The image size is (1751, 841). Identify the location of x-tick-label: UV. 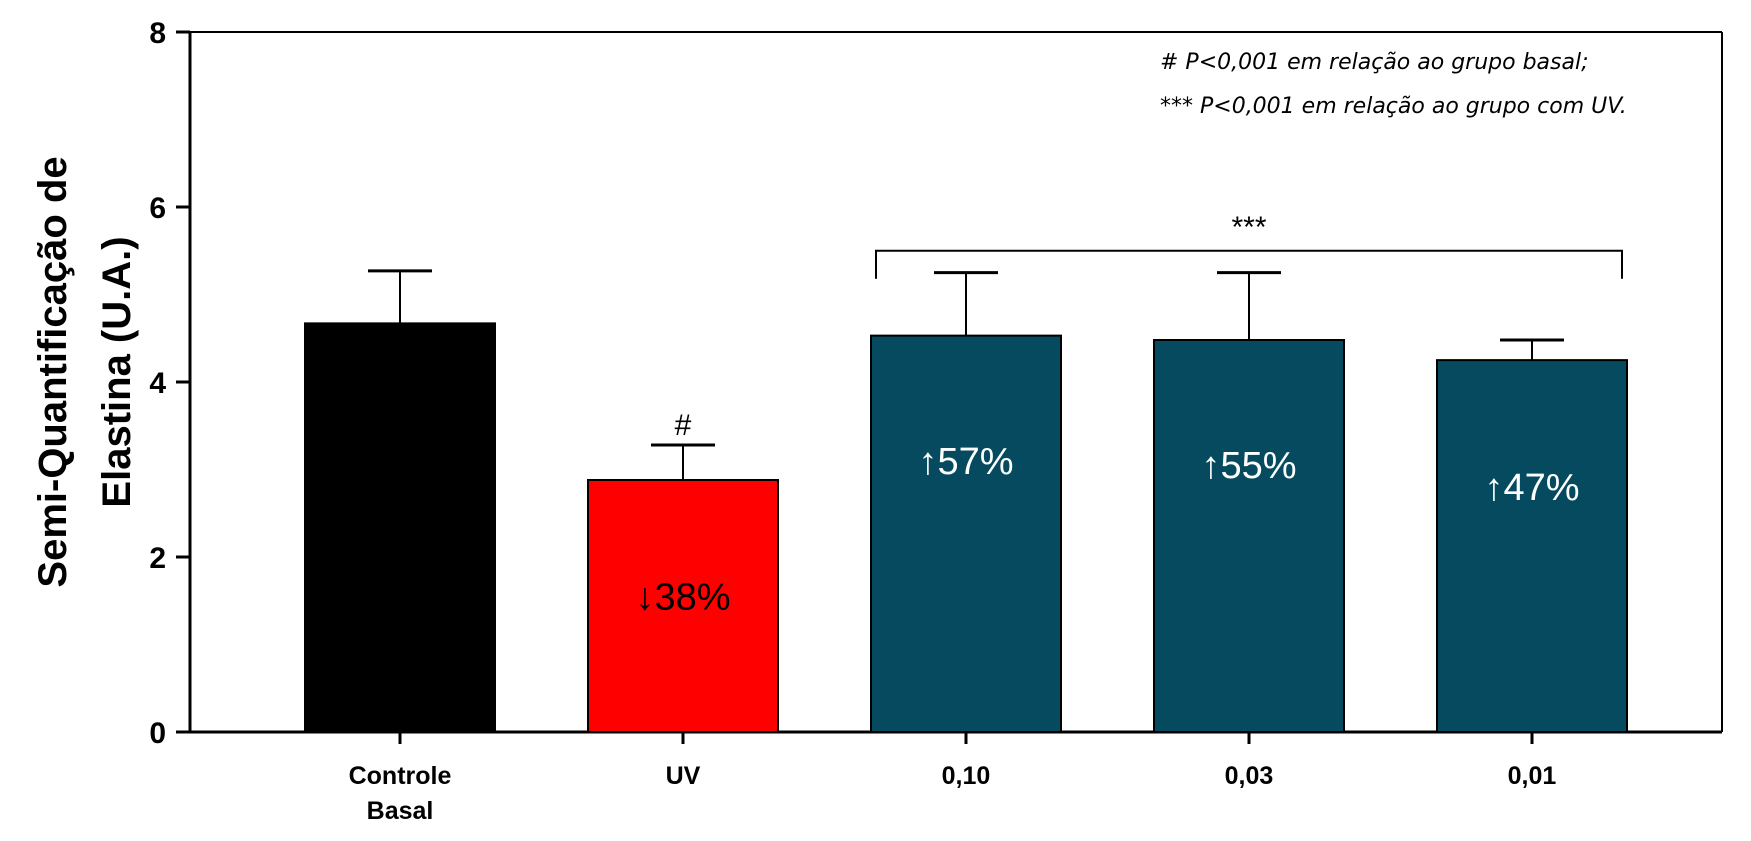
(683, 776).